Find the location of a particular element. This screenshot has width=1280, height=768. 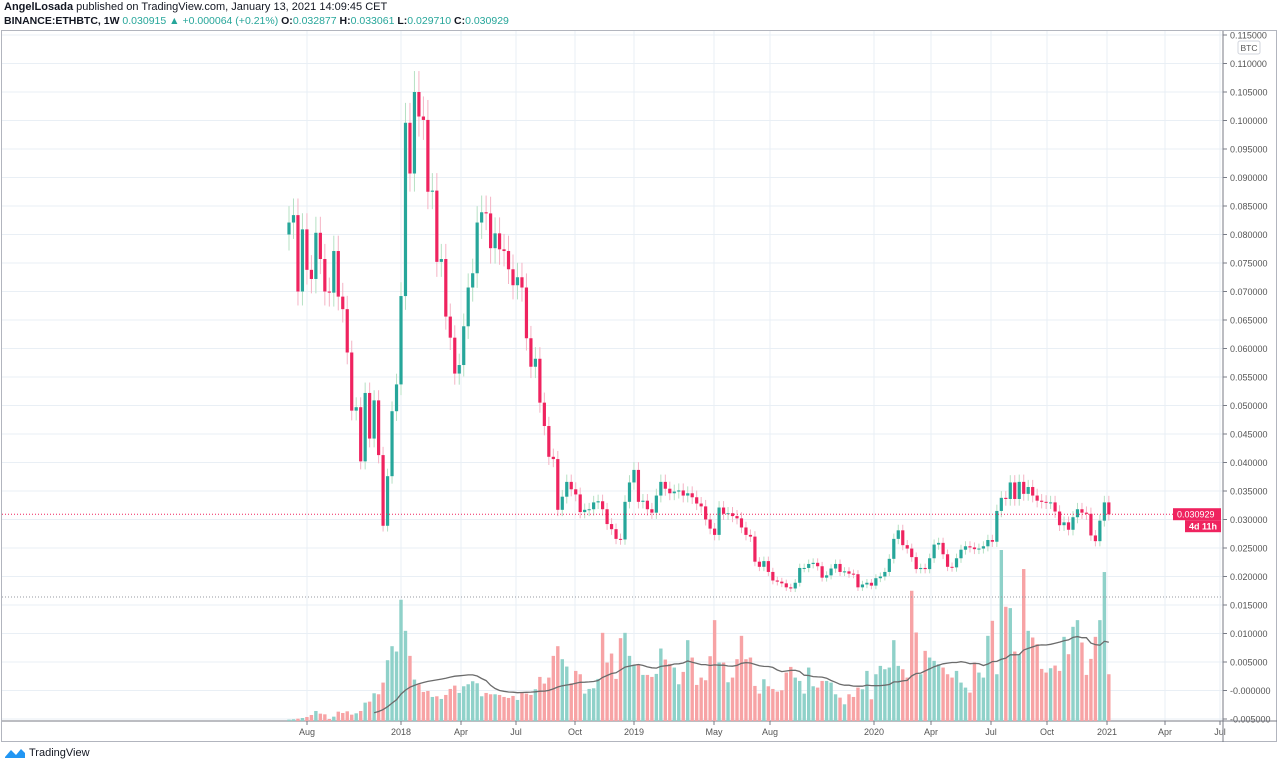

open-label: O: is located at coordinates (287, 21).